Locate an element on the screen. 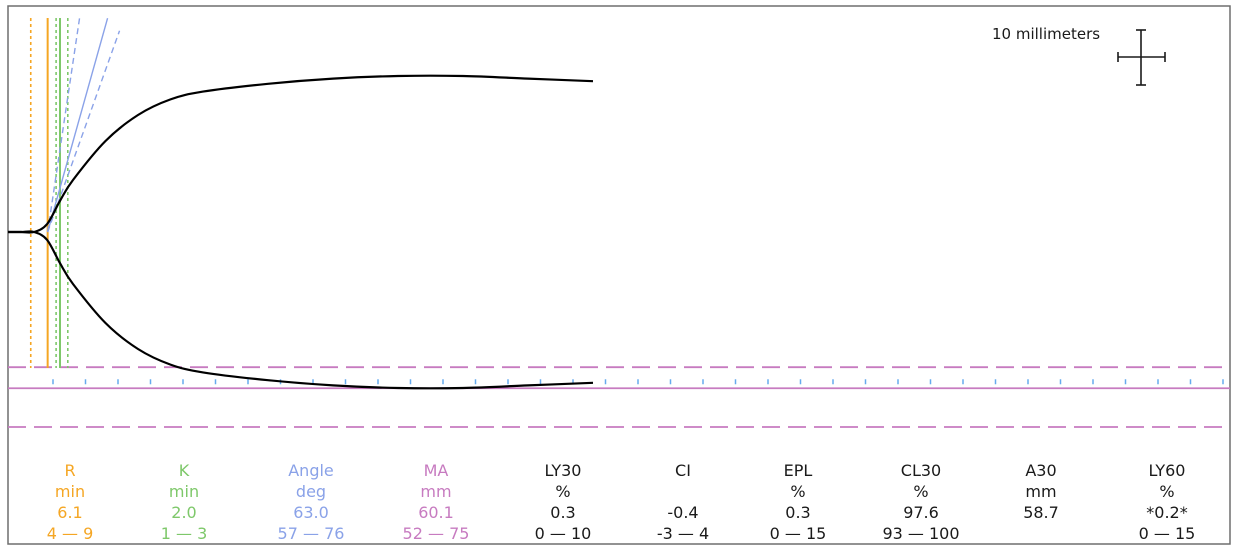  param-angle-name: Angle is located at coordinates (311, 470).